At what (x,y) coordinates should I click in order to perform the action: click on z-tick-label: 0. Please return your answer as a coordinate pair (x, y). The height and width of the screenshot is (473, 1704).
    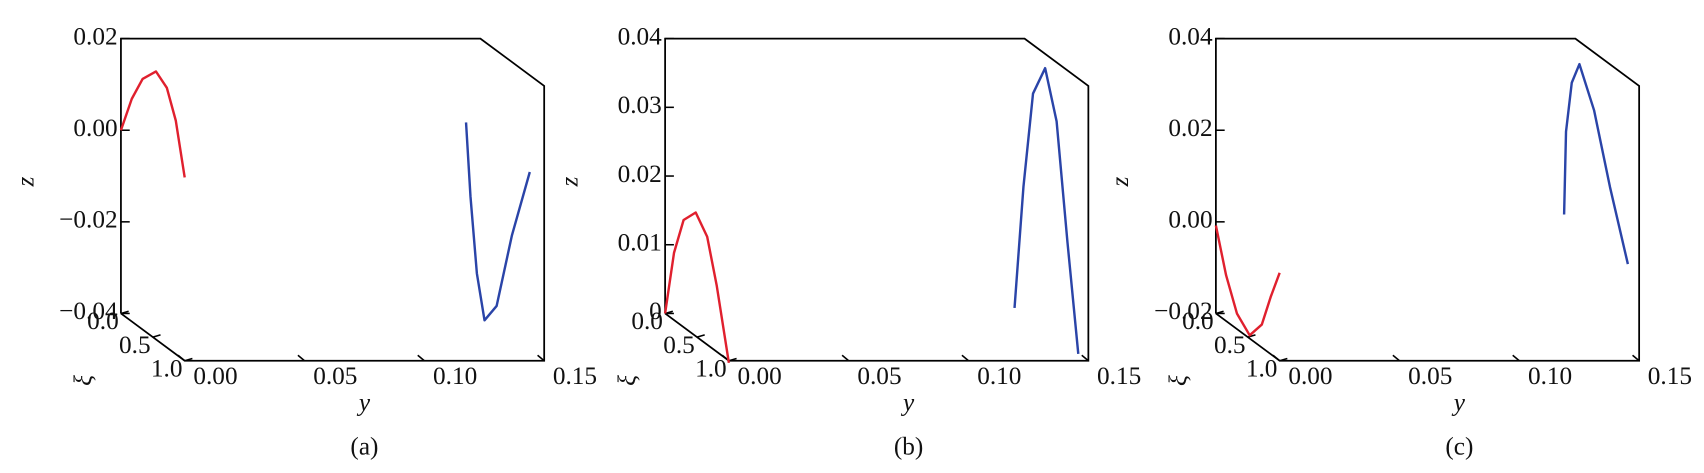
    Looking at the image, I should click on (655, 311).